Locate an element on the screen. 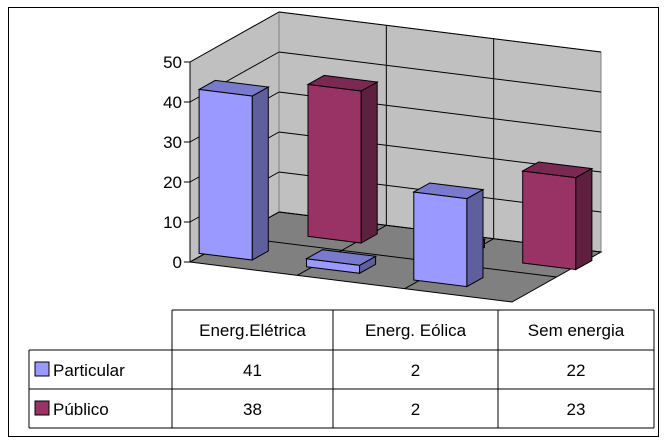 Image resolution: width=667 pixels, height=445 pixels. y-tick-label: 0 is located at coordinates (177, 262).